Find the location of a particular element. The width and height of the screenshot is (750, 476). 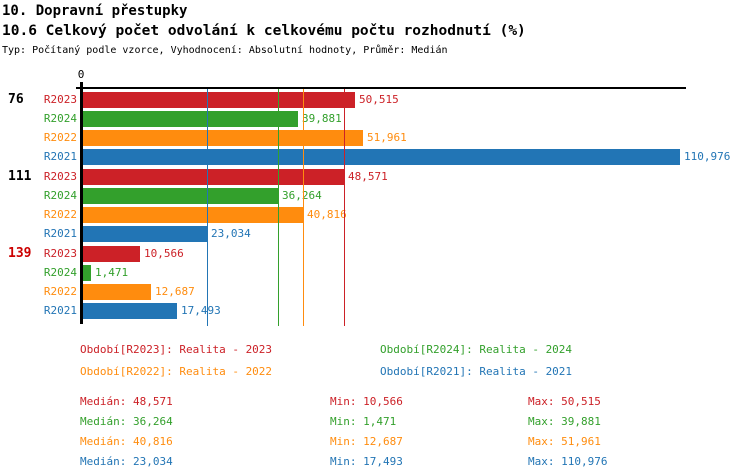

group-label: 111 is located at coordinates (20, 176).